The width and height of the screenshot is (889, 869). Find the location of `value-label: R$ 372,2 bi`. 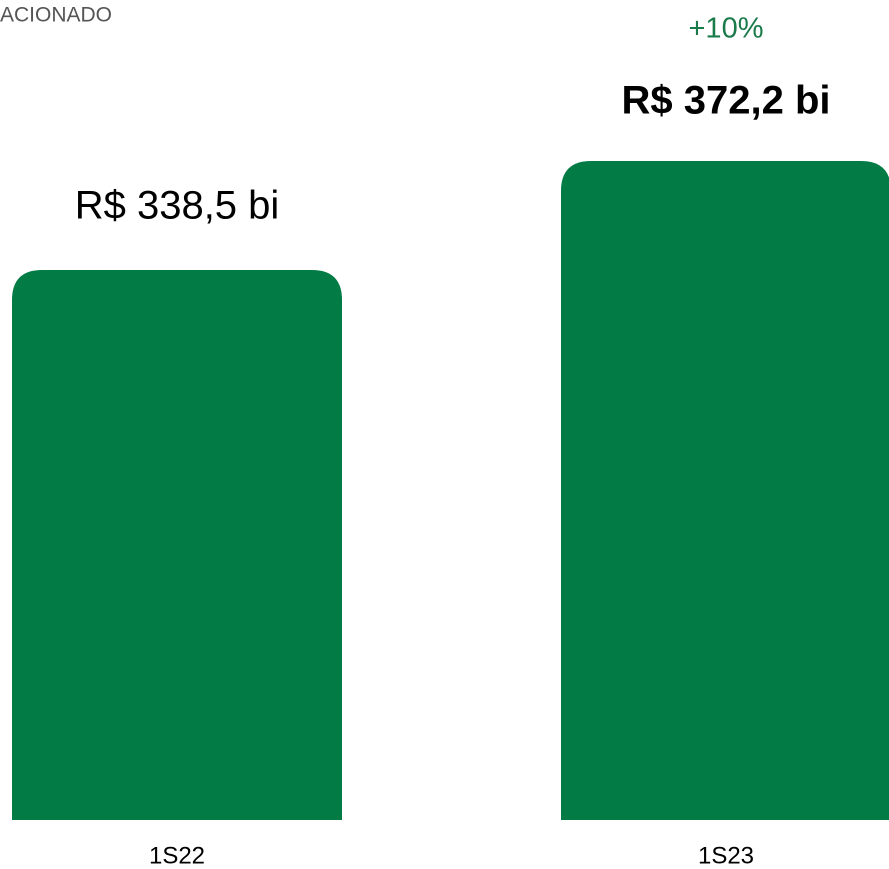

value-label: R$ 372,2 bi is located at coordinates (725, 101).